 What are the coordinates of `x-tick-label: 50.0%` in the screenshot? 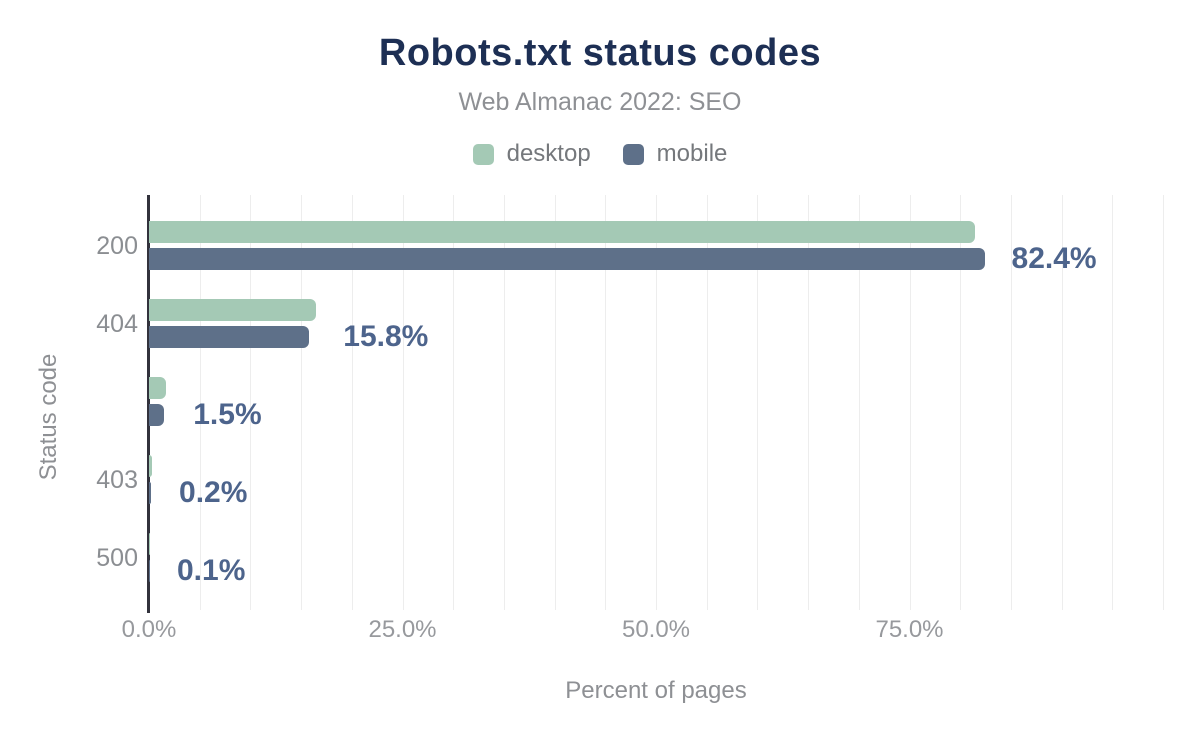 It's located at (656, 629).